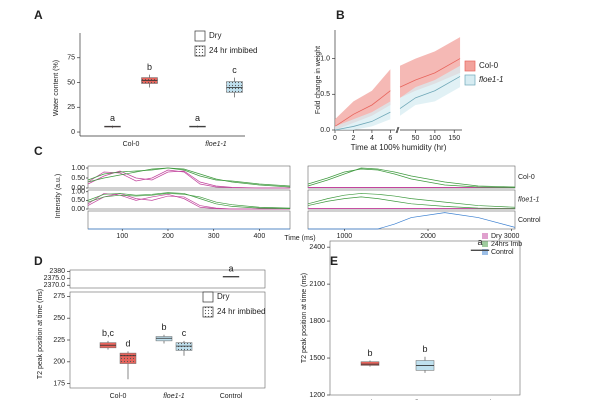  I want to click on row-label: Col-0, so click(526, 177).